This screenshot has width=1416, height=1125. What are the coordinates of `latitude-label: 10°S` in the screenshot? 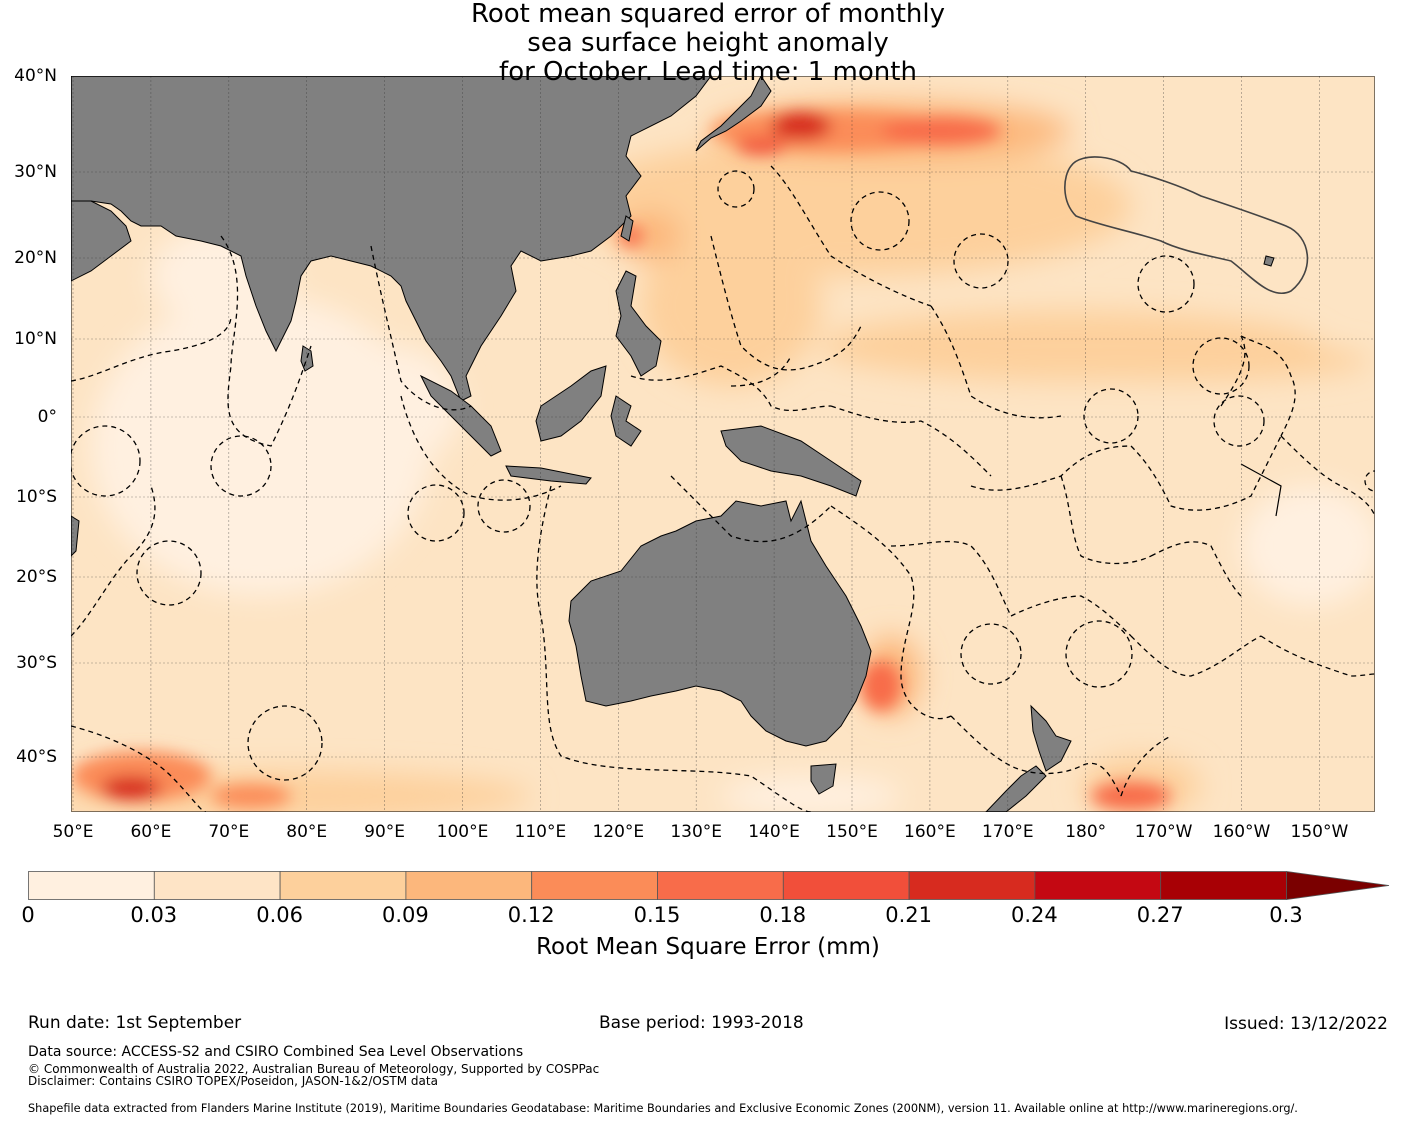 It's located at (36, 497).